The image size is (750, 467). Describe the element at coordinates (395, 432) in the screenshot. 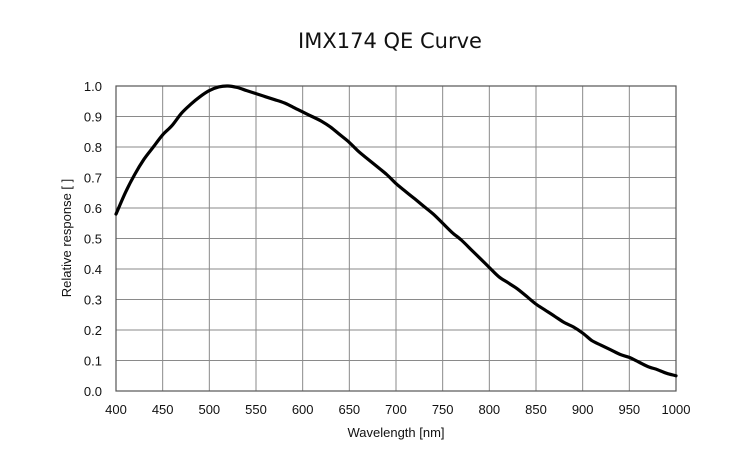

I see `x-axis-label: Wavelength [nm]` at that location.